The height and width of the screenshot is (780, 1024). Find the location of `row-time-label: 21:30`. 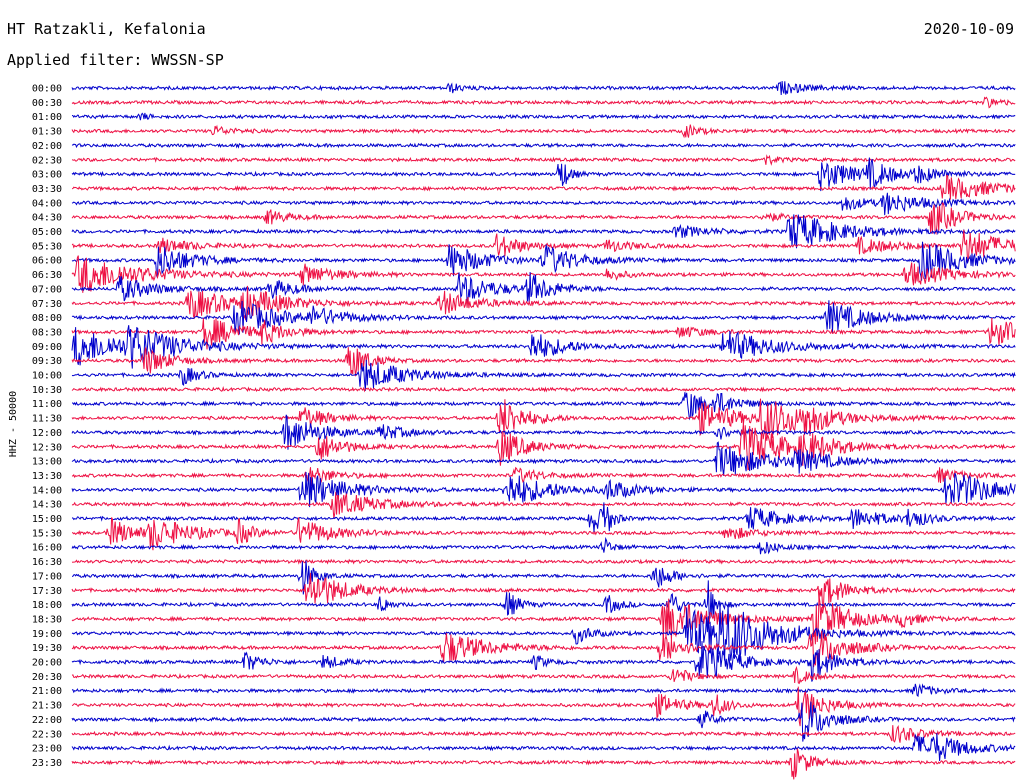

row-time-label: 21:30 is located at coordinates (47, 706).